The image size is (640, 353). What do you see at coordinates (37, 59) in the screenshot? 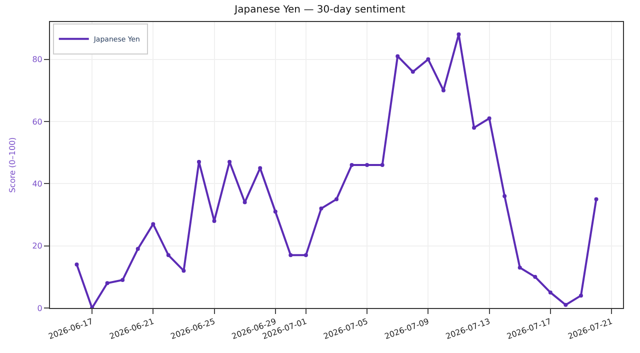
I see `y-tick-label: 80` at bounding box center [37, 59].